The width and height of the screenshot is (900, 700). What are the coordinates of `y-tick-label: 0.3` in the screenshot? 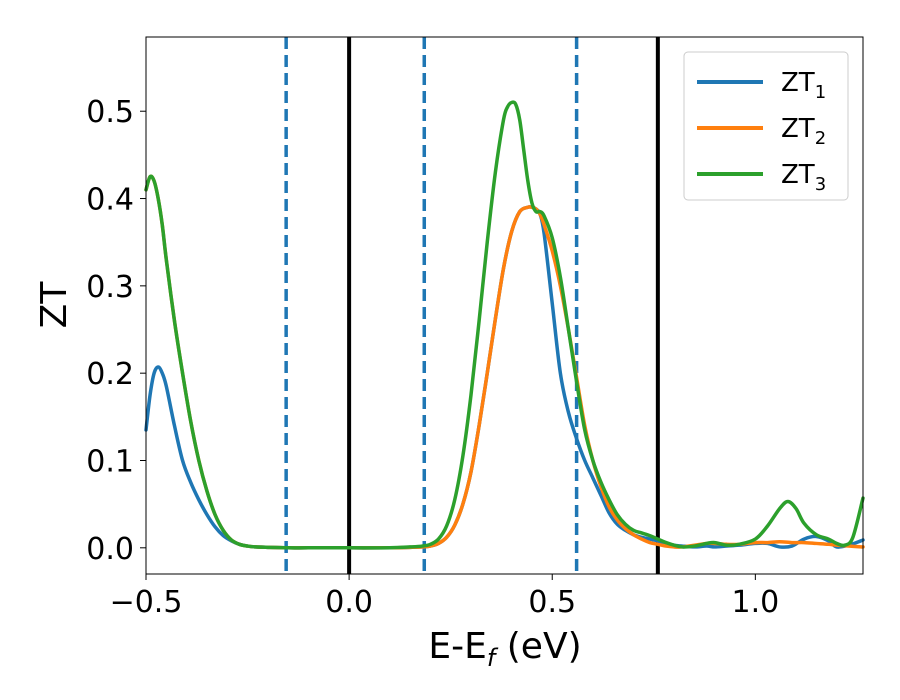 It's located at (110, 287).